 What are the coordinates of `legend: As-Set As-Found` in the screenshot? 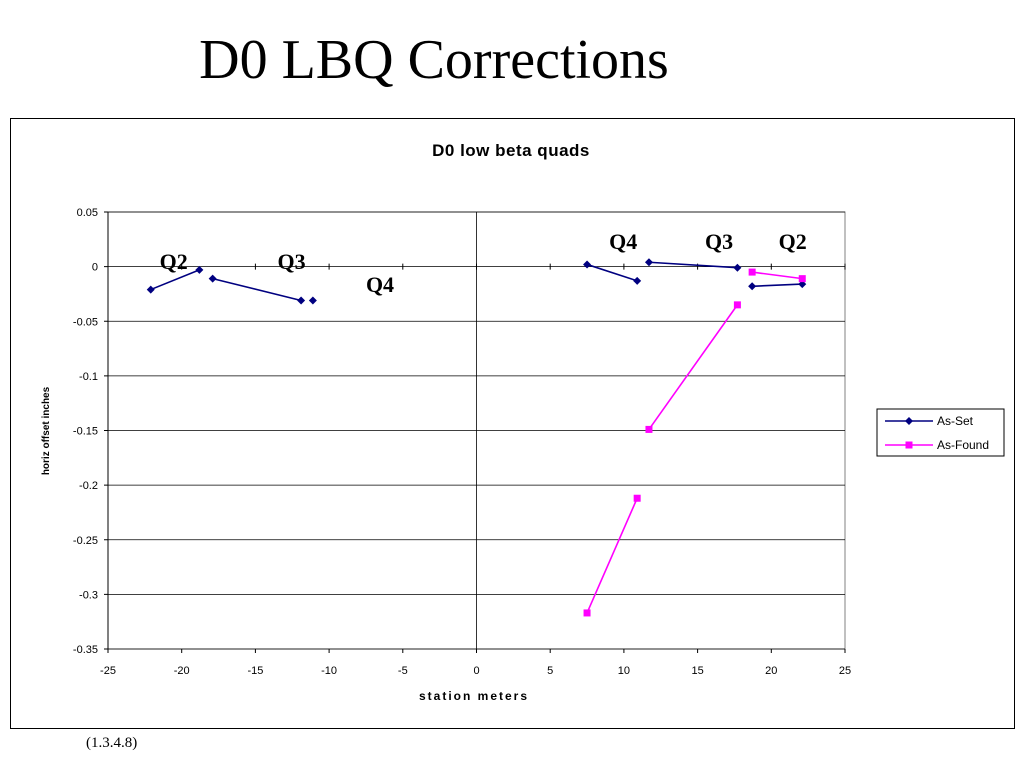 It's located at (940, 432).